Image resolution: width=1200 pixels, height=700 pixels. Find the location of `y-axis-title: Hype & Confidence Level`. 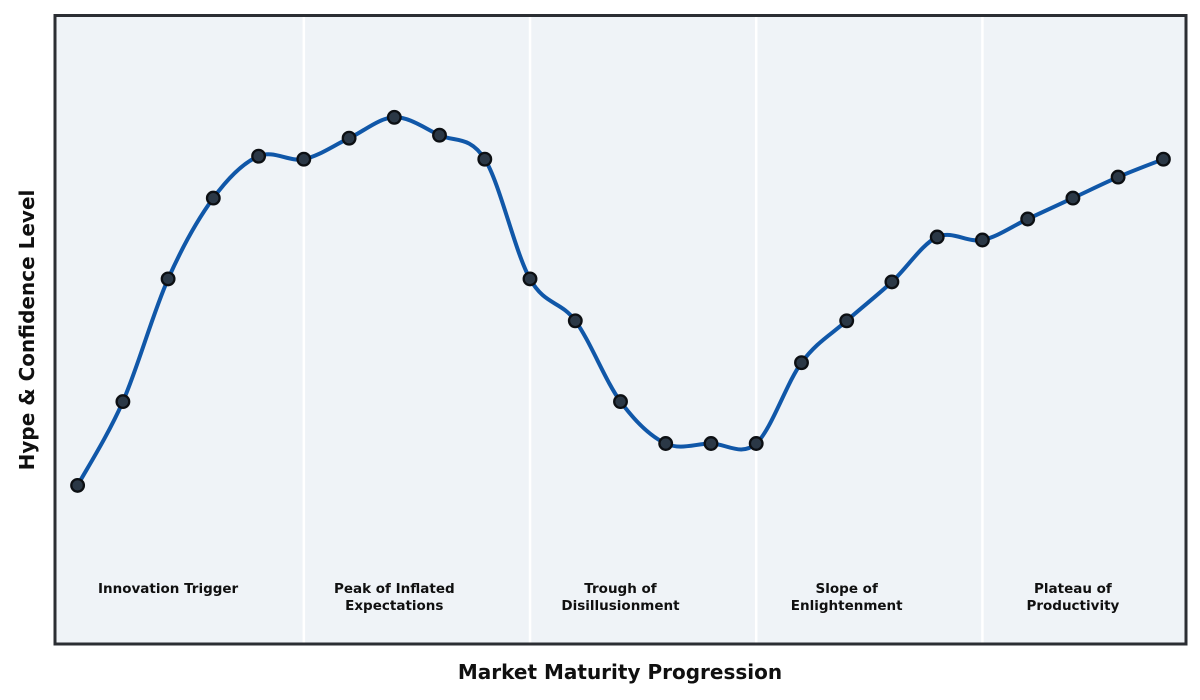

y-axis-title: Hype & Confidence Level is located at coordinates (27, 330).